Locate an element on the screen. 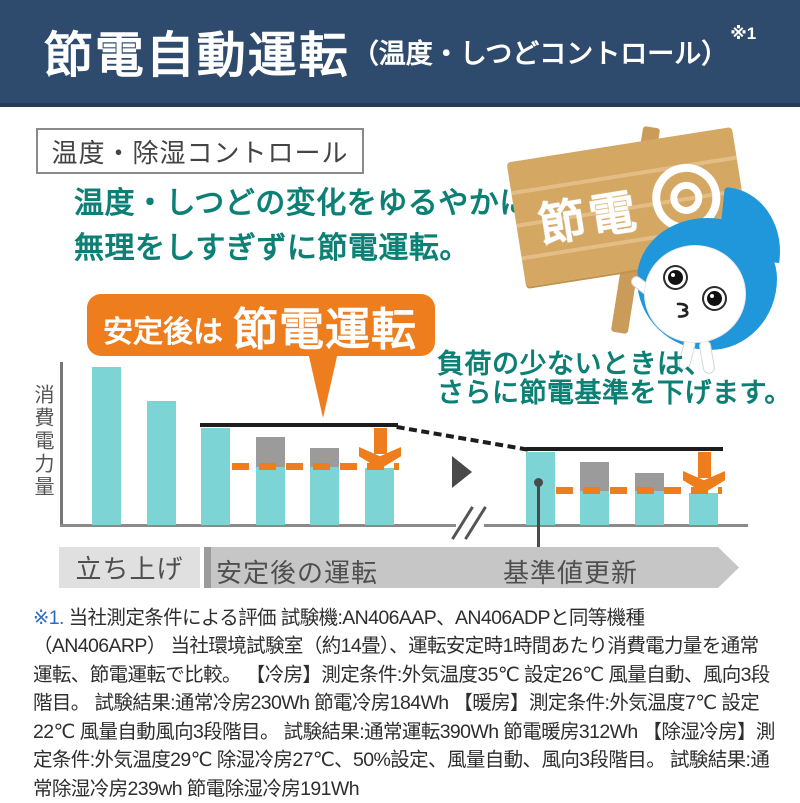 The height and width of the screenshot is (803, 800). next-phase-arrow-icon is located at coordinates (462, 472).